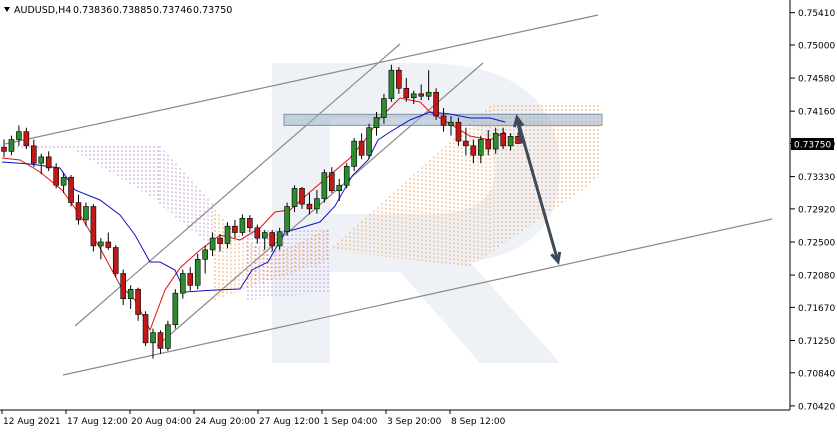 The image size is (837, 436). Describe the element at coordinates (32, 422) in the screenshot. I see `time-tick-label: 12 Aug 2021` at that location.